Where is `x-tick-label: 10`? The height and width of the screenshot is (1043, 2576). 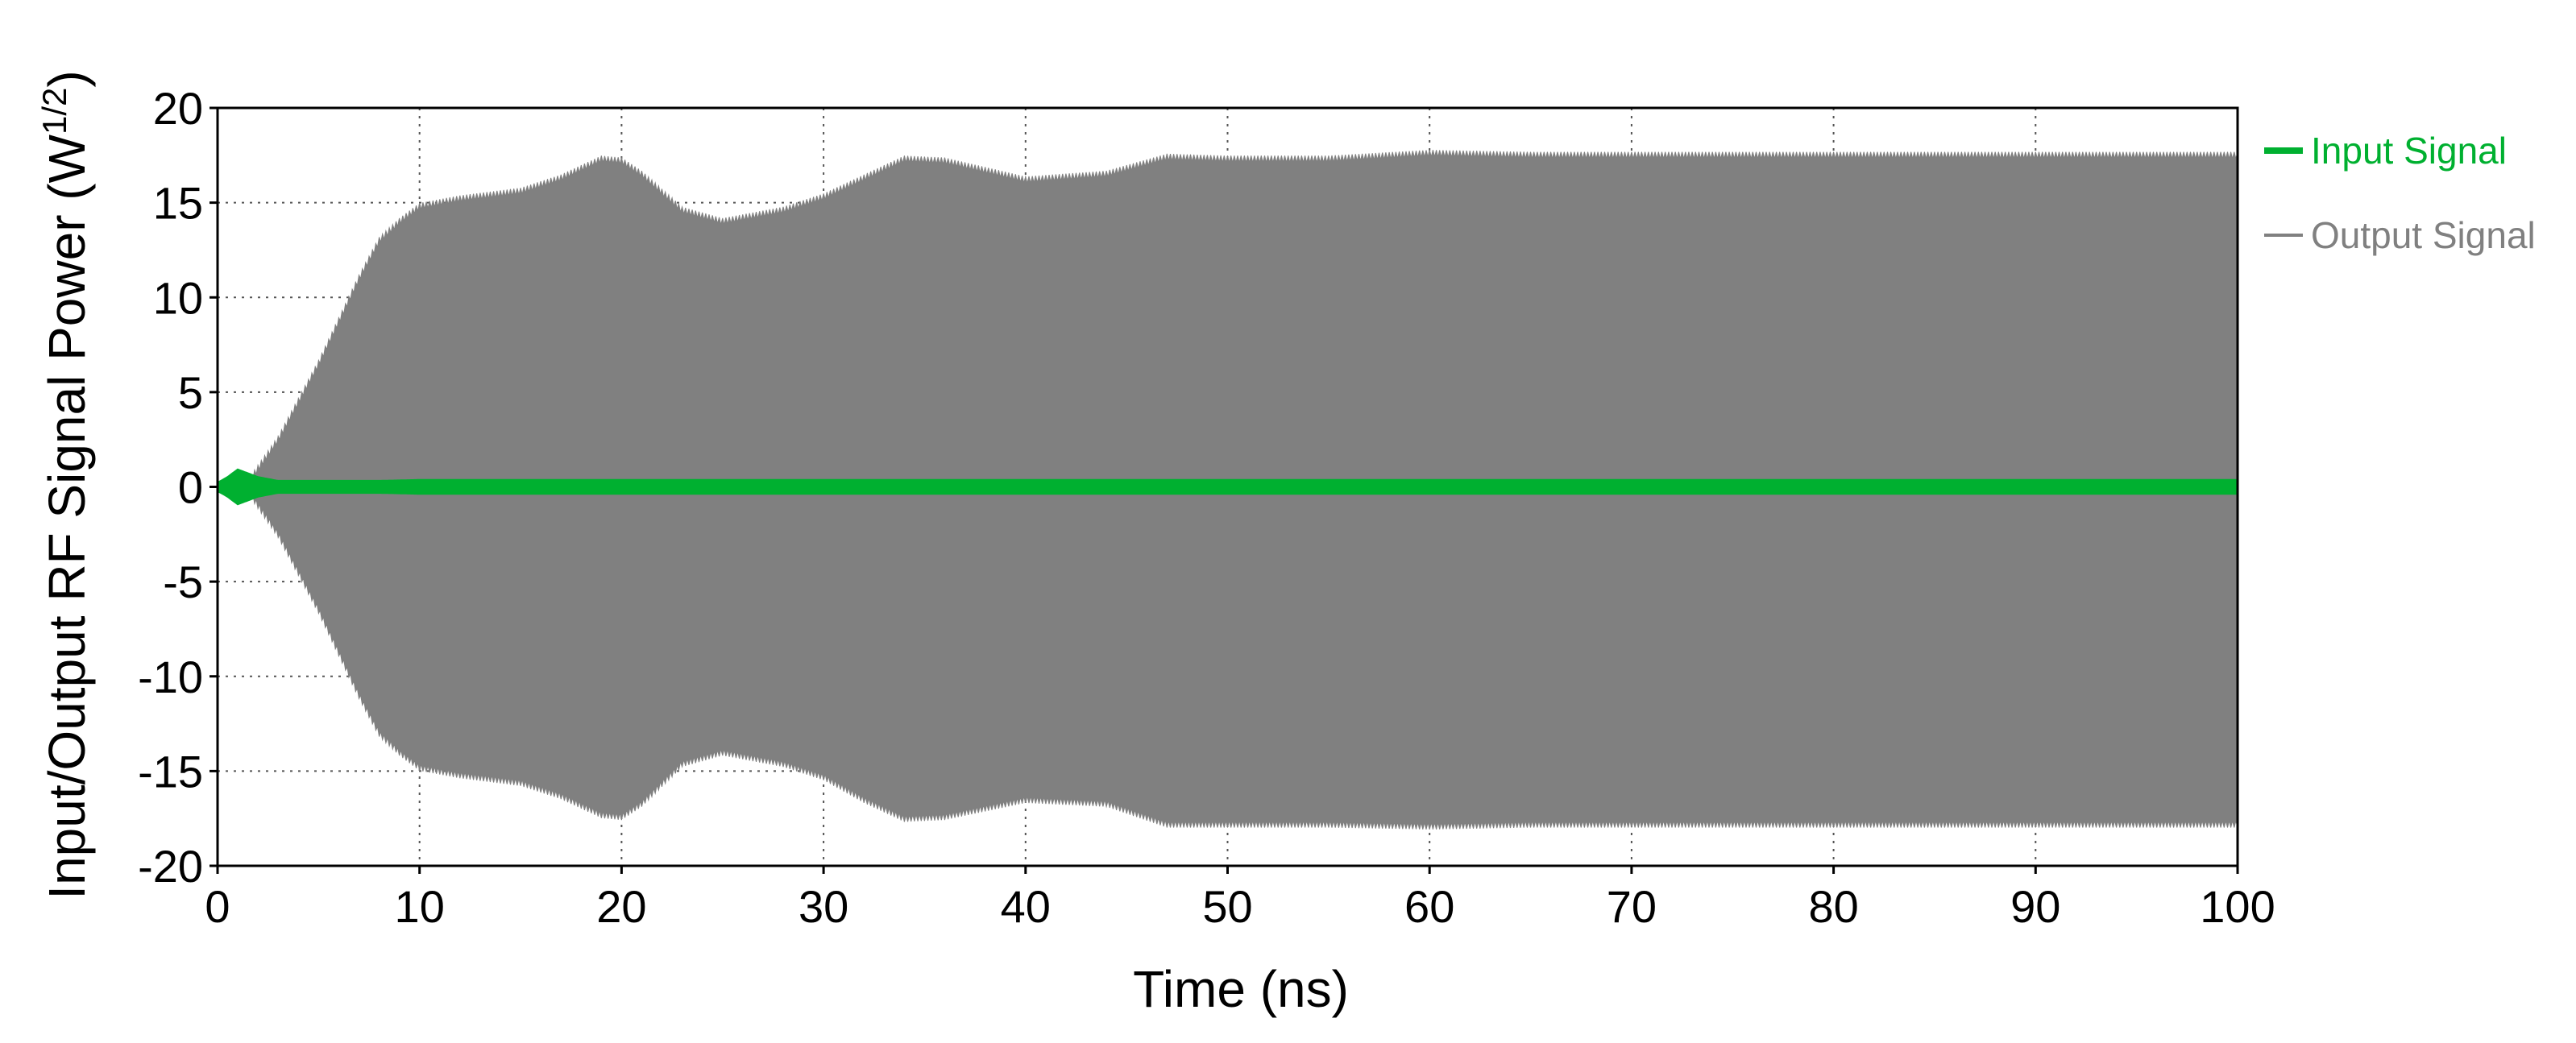
x-tick-label: 10 is located at coordinates (420, 906).